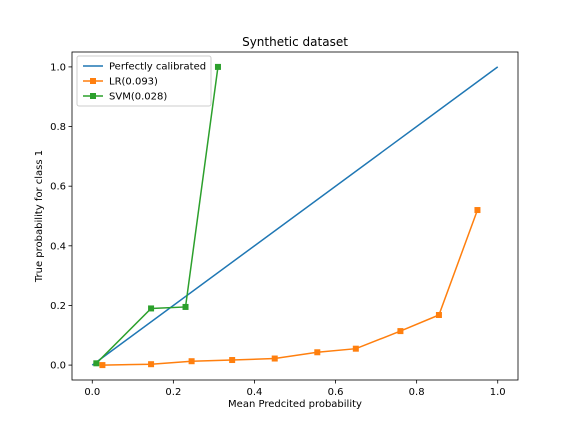 This screenshot has width=576, height=432. Describe the element at coordinates (295, 42) in the screenshot. I see `chart-title: Synthetic dataset` at that location.